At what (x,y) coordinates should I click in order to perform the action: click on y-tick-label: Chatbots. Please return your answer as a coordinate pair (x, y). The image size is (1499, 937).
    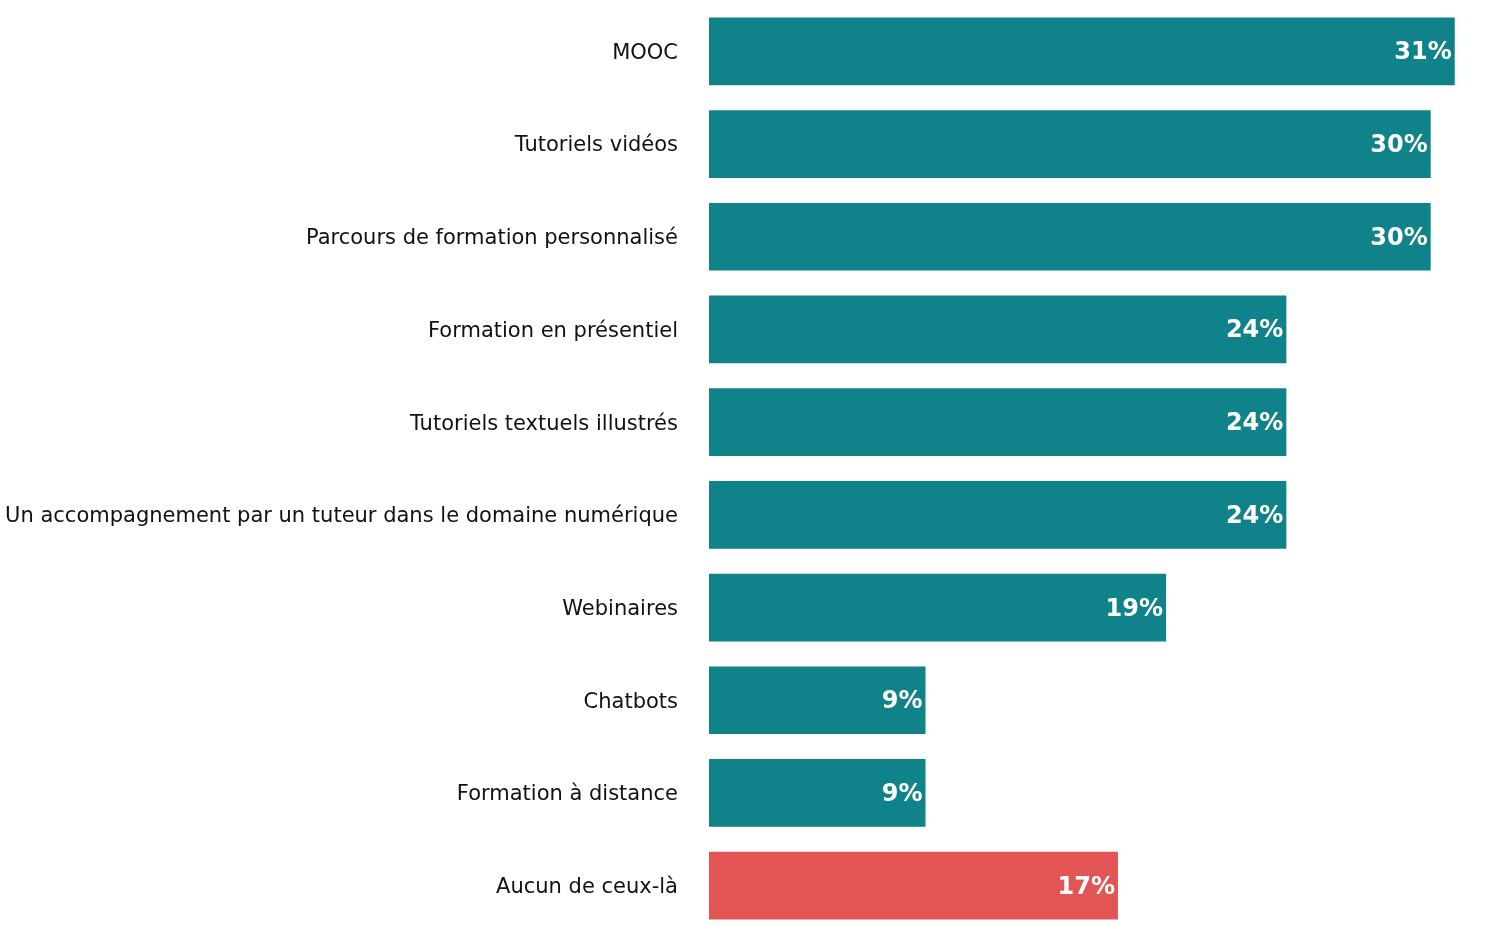
    Looking at the image, I should click on (630, 700).